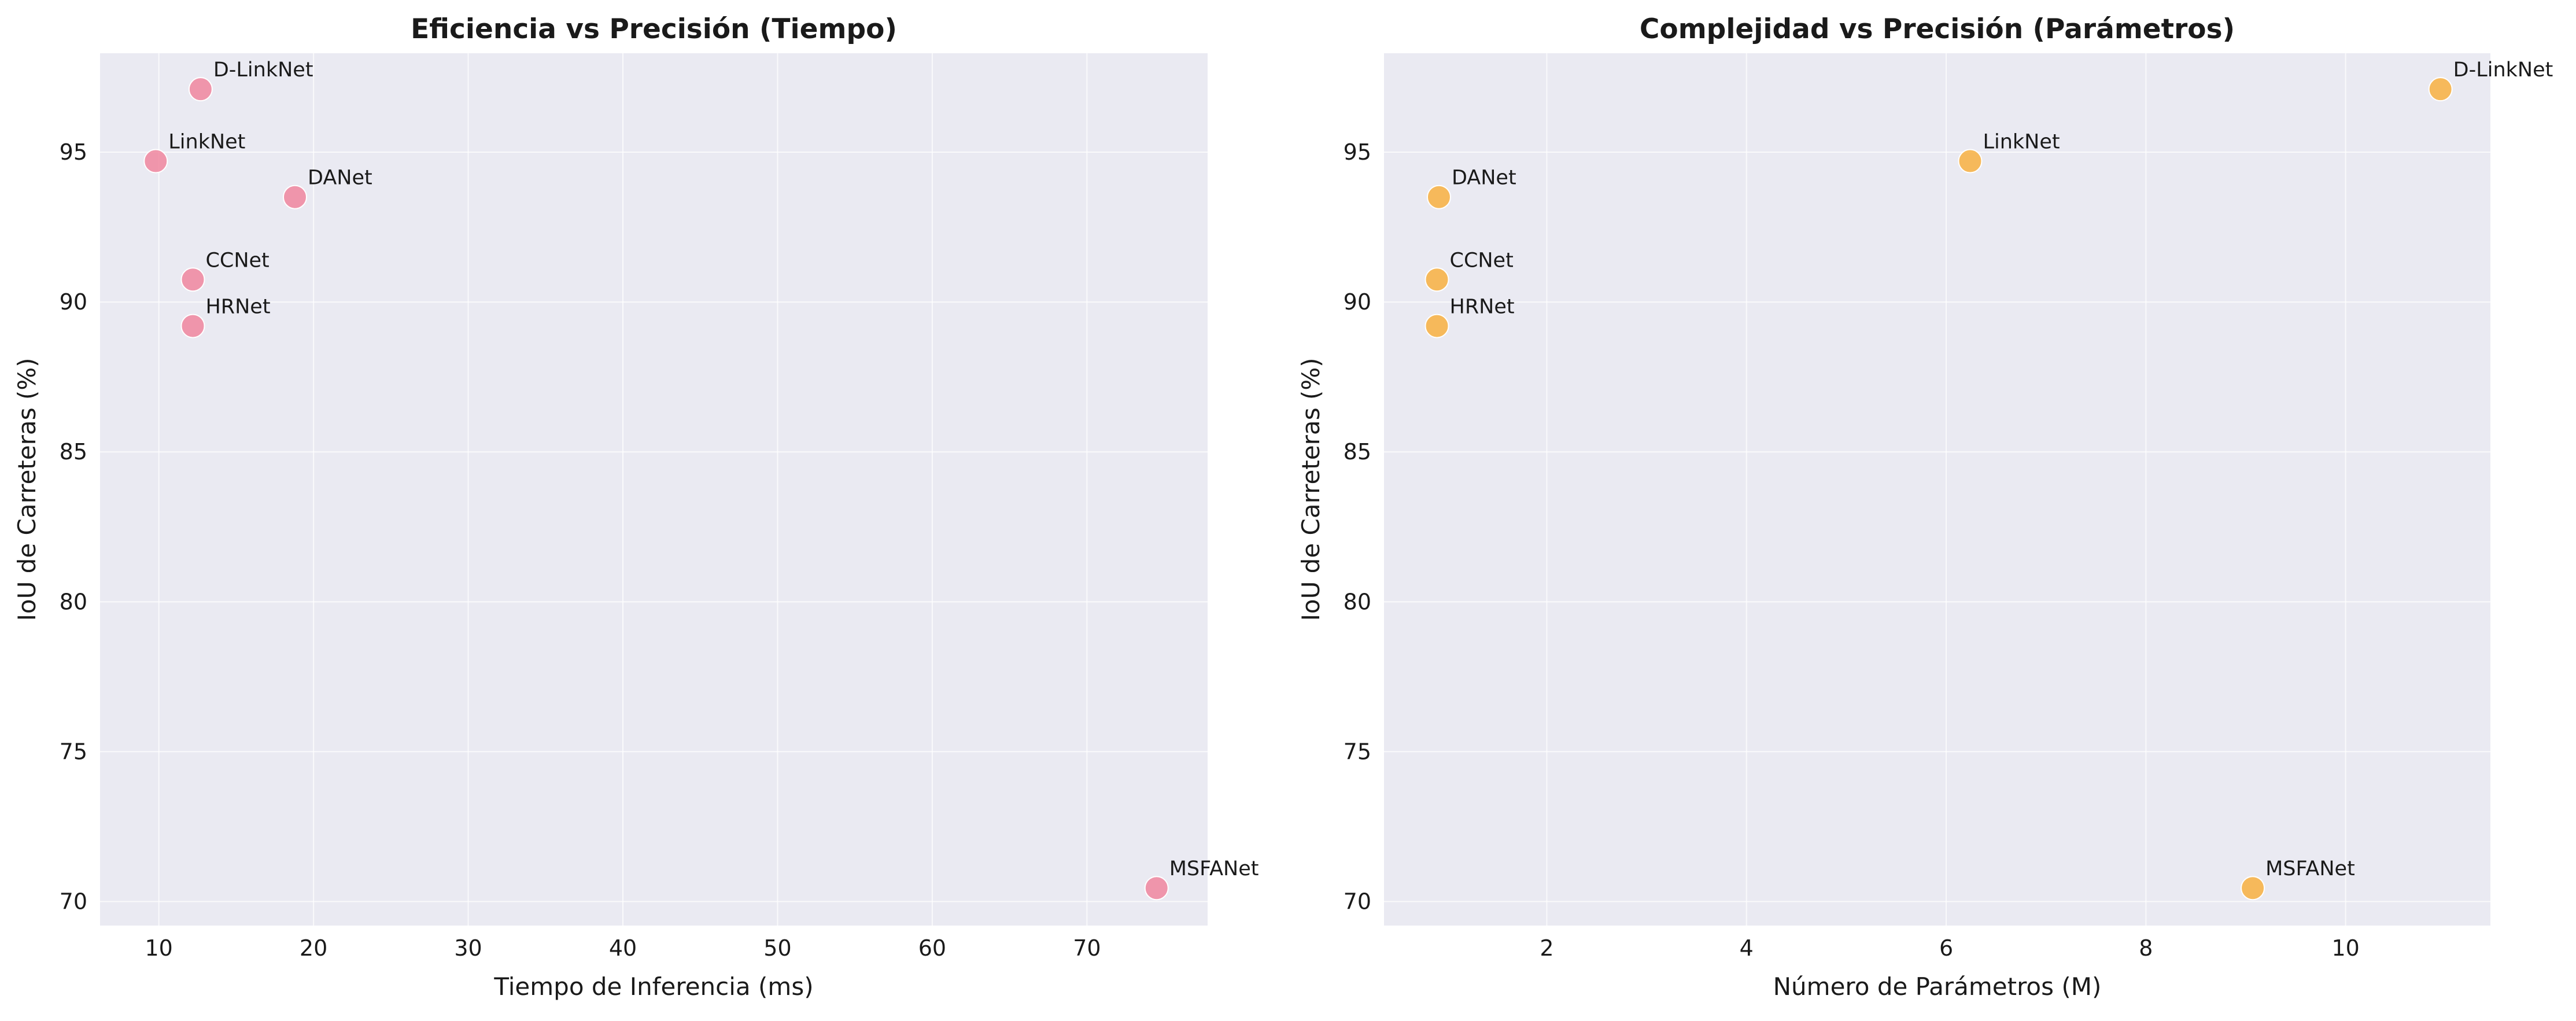  I want to click on x-tick-label: 2, so click(1546, 948).